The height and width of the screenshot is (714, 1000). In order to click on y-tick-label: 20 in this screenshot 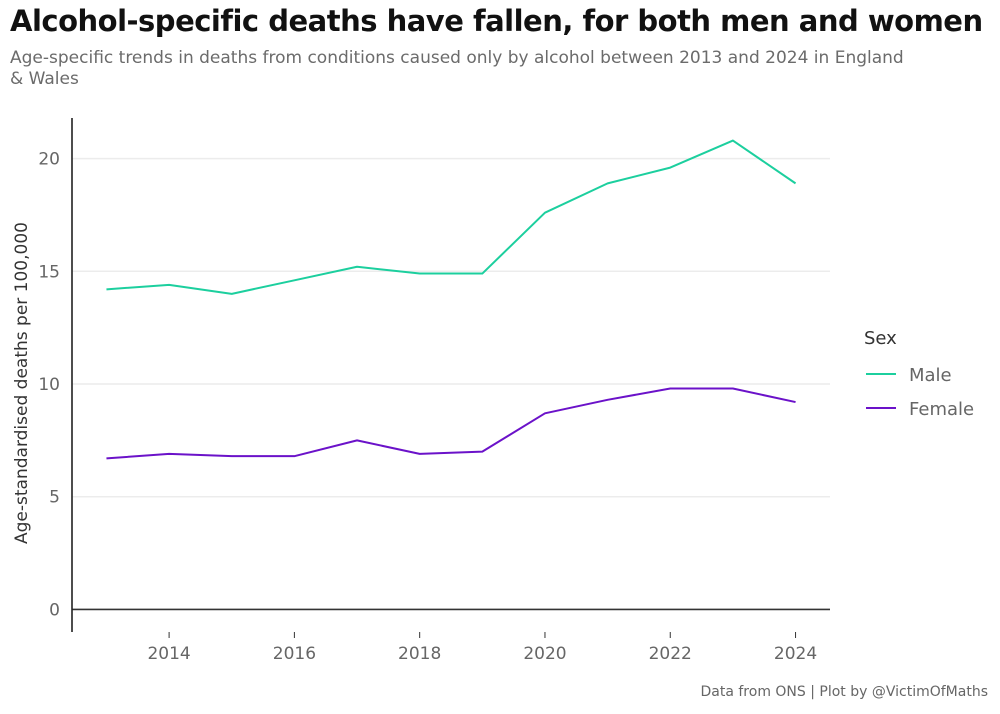, I will do `click(49, 160)`.